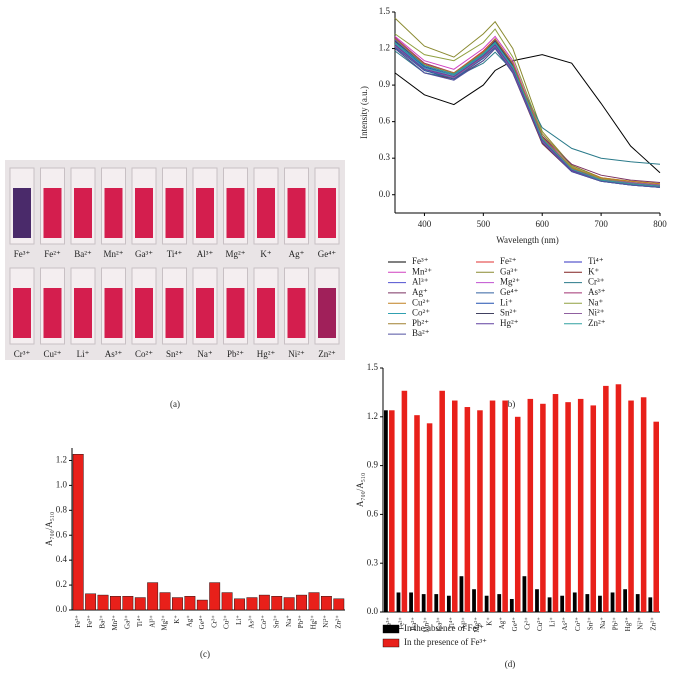  I want to click on vial-label: Cu²⁺, so click(53, 354).